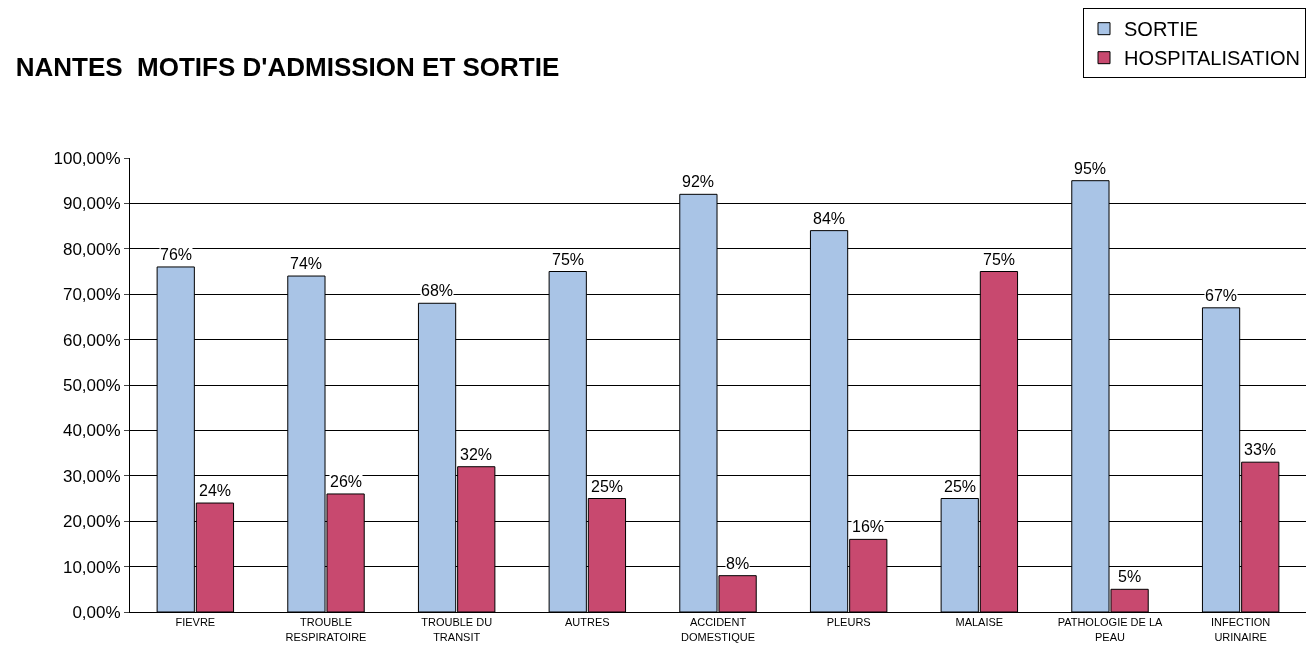 The image size is (1314, 664). I want to click on data-label: 8%, so click(738, 563).